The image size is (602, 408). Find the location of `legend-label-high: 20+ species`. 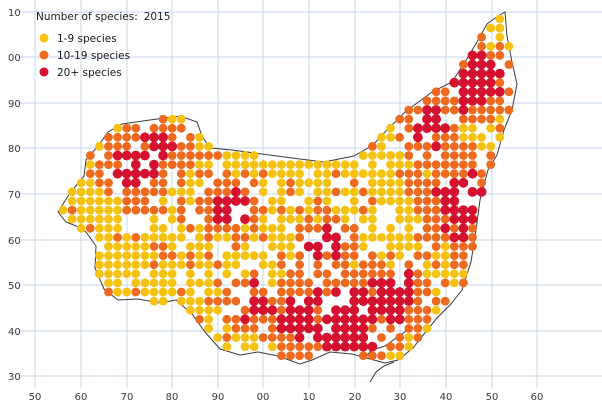

legend-label-high: 20+ species is located at coordinates (89, 73).